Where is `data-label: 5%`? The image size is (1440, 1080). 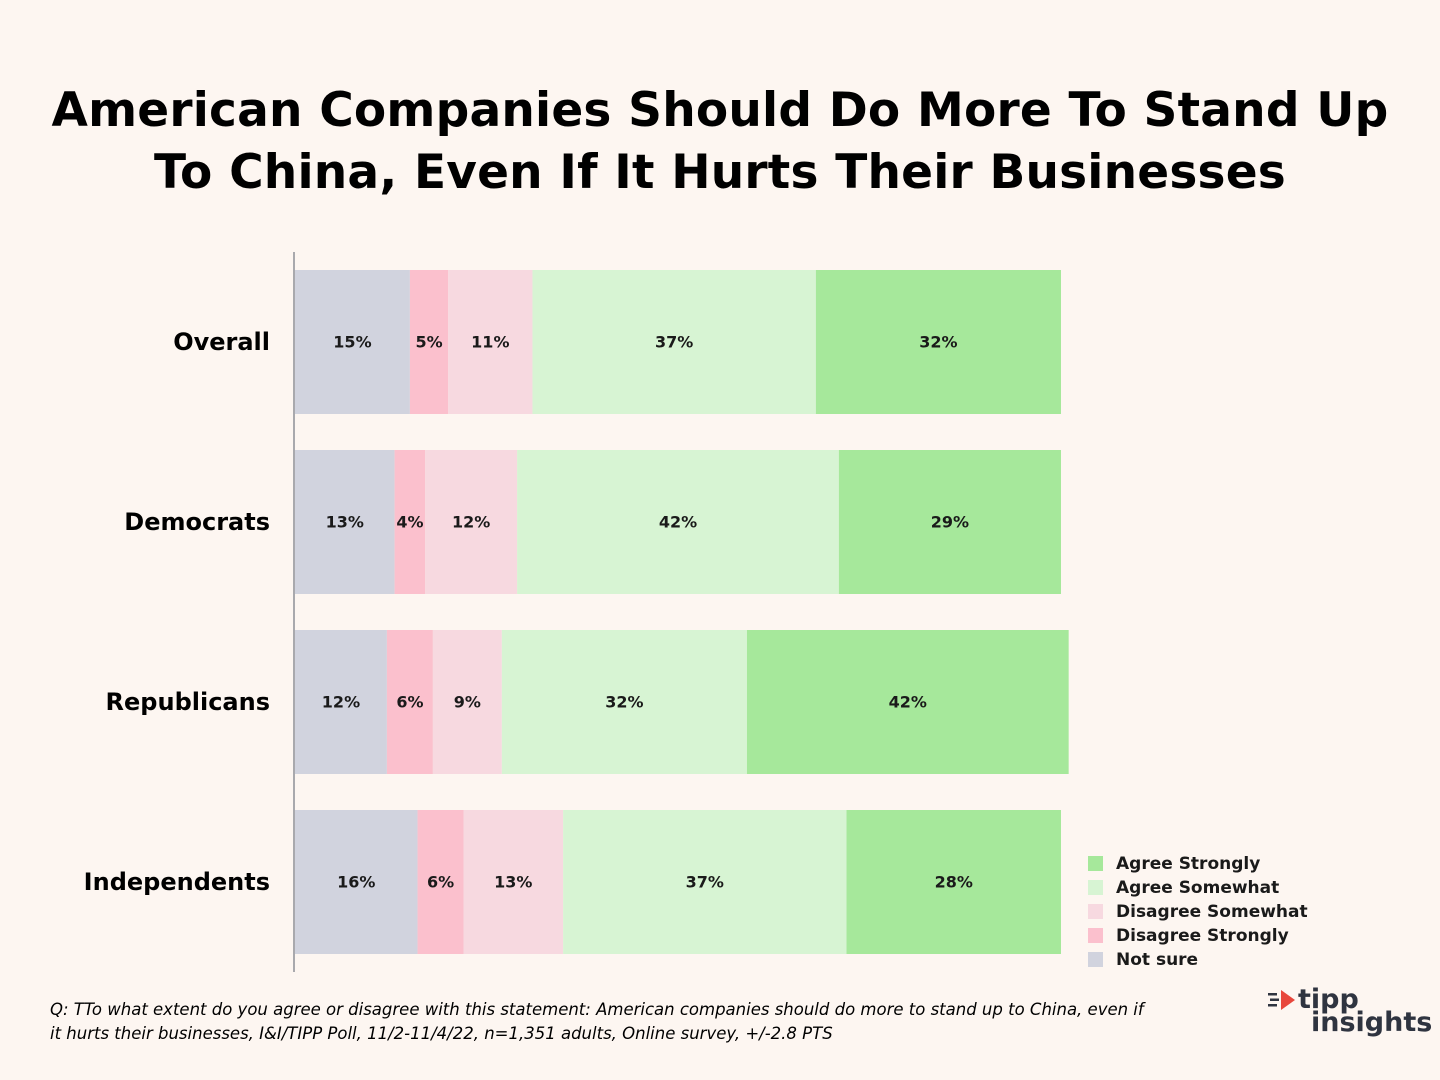 data-label: 5% is located at coordinates (428, 342).